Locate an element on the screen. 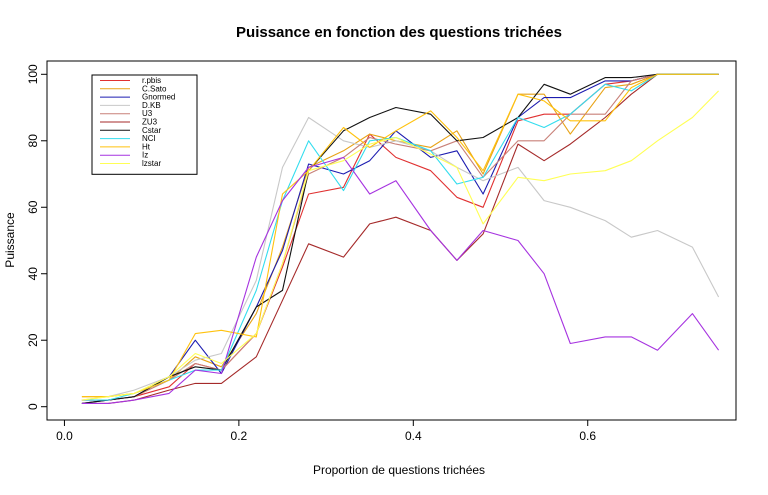 Image resolution: width=768 pixels, height=495 pixels. legend-label: r.pbis is located at coordinates (151, 80).